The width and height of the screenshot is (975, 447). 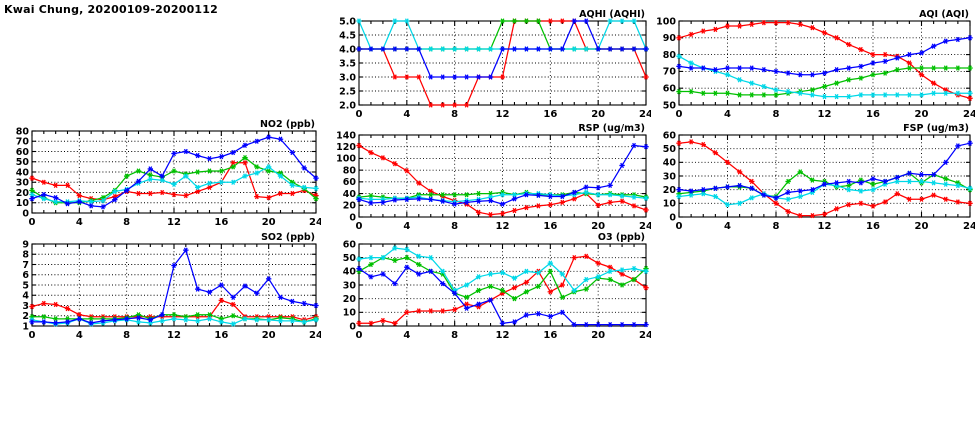 What do you see at coordinates (346, 159) in the screenshot?
I see `y-tick-label: 100` at bounding box center [346, 159].